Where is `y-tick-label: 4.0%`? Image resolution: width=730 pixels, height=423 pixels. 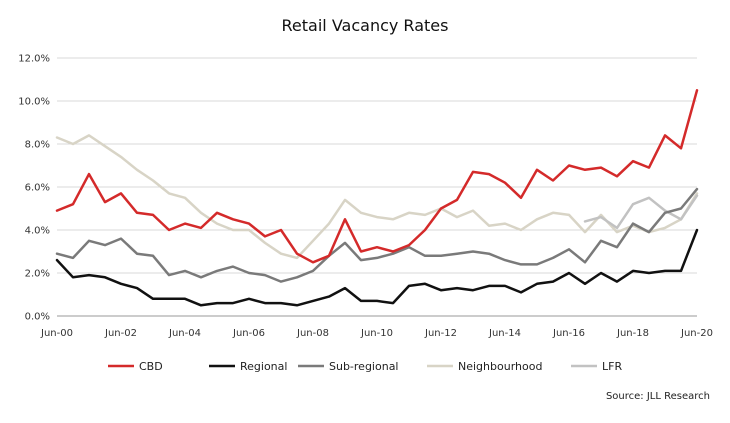
y-tick-label: 4.0% is located at coordinates (37, 231).